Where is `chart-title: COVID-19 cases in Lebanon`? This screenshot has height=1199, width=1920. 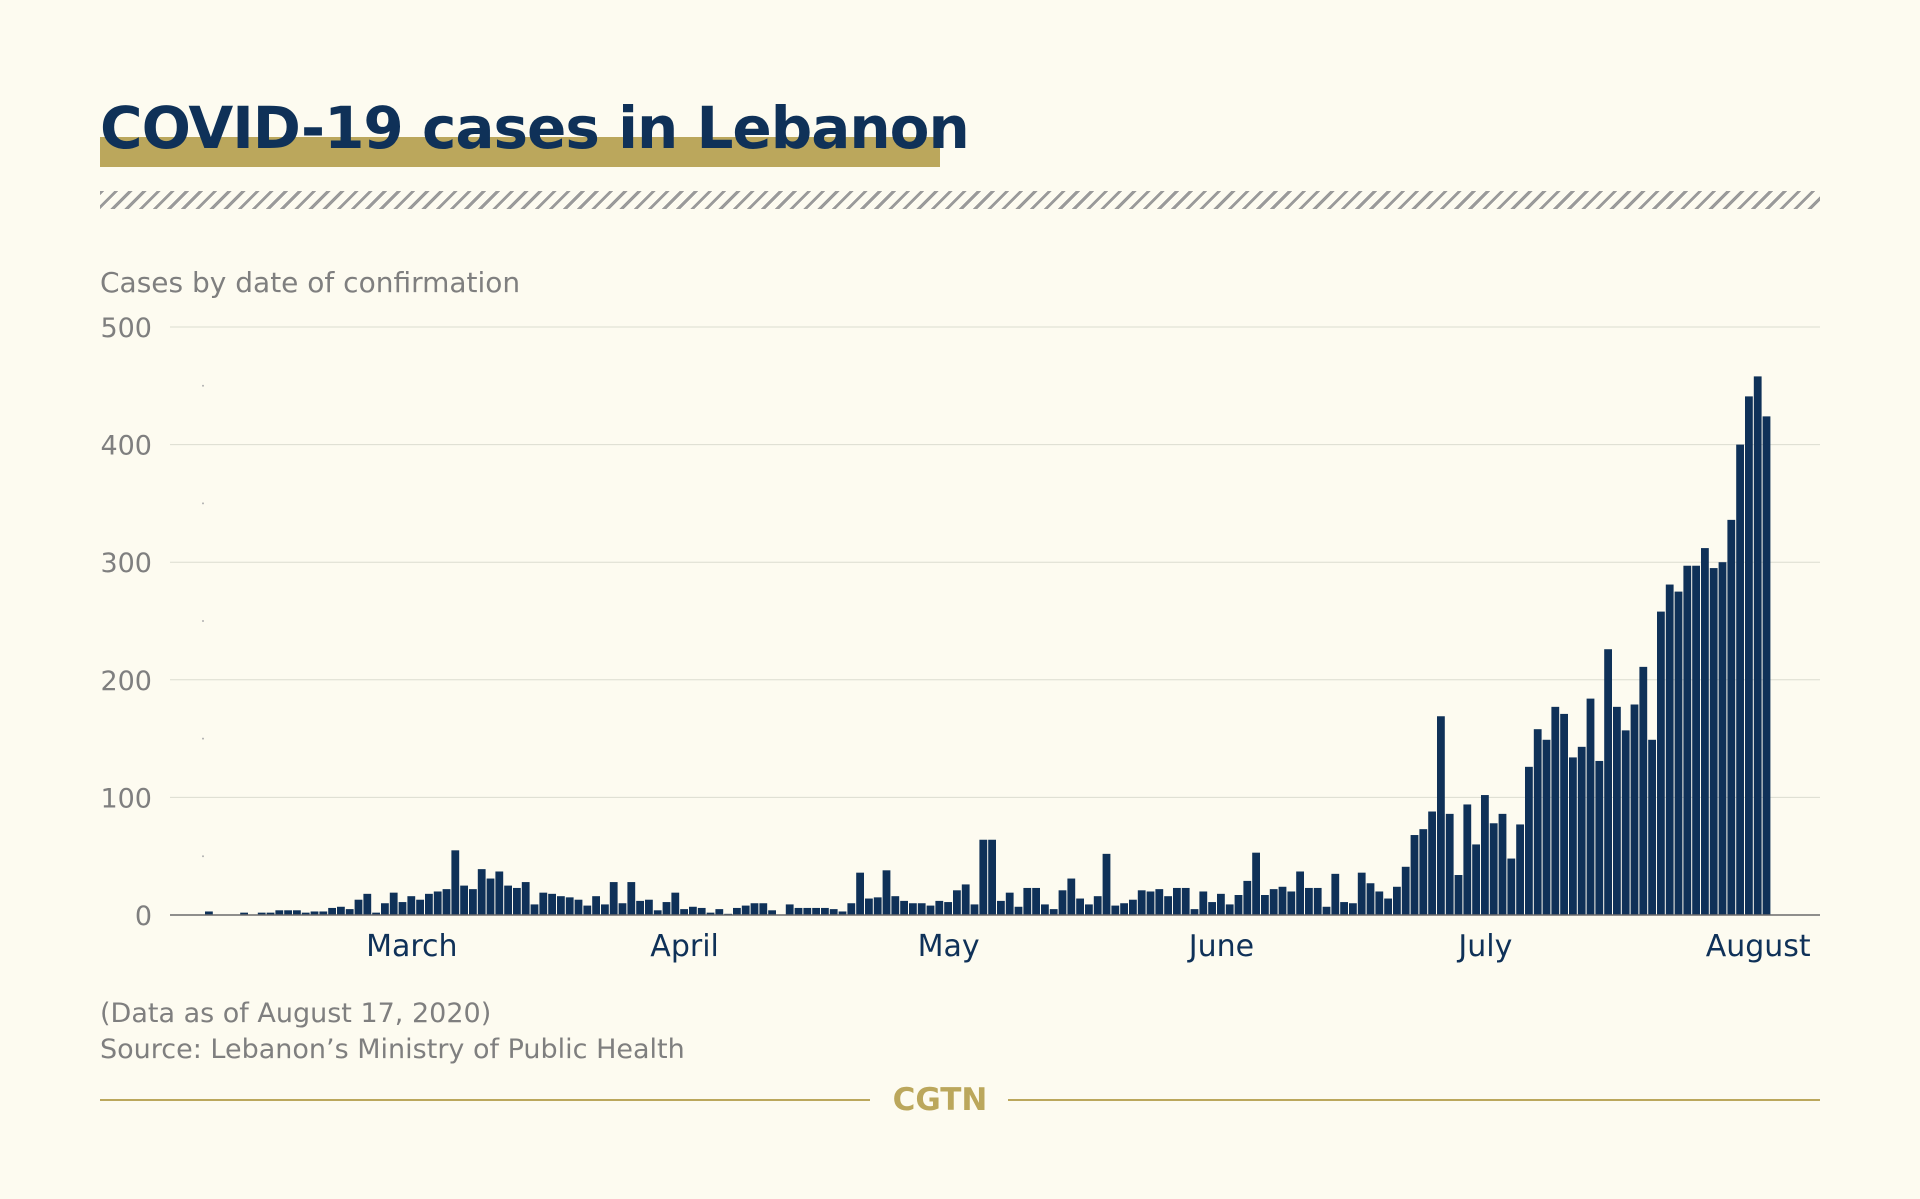
chart-title: COVID-19 cases in Lebanon is located at coordinates (535, 128).